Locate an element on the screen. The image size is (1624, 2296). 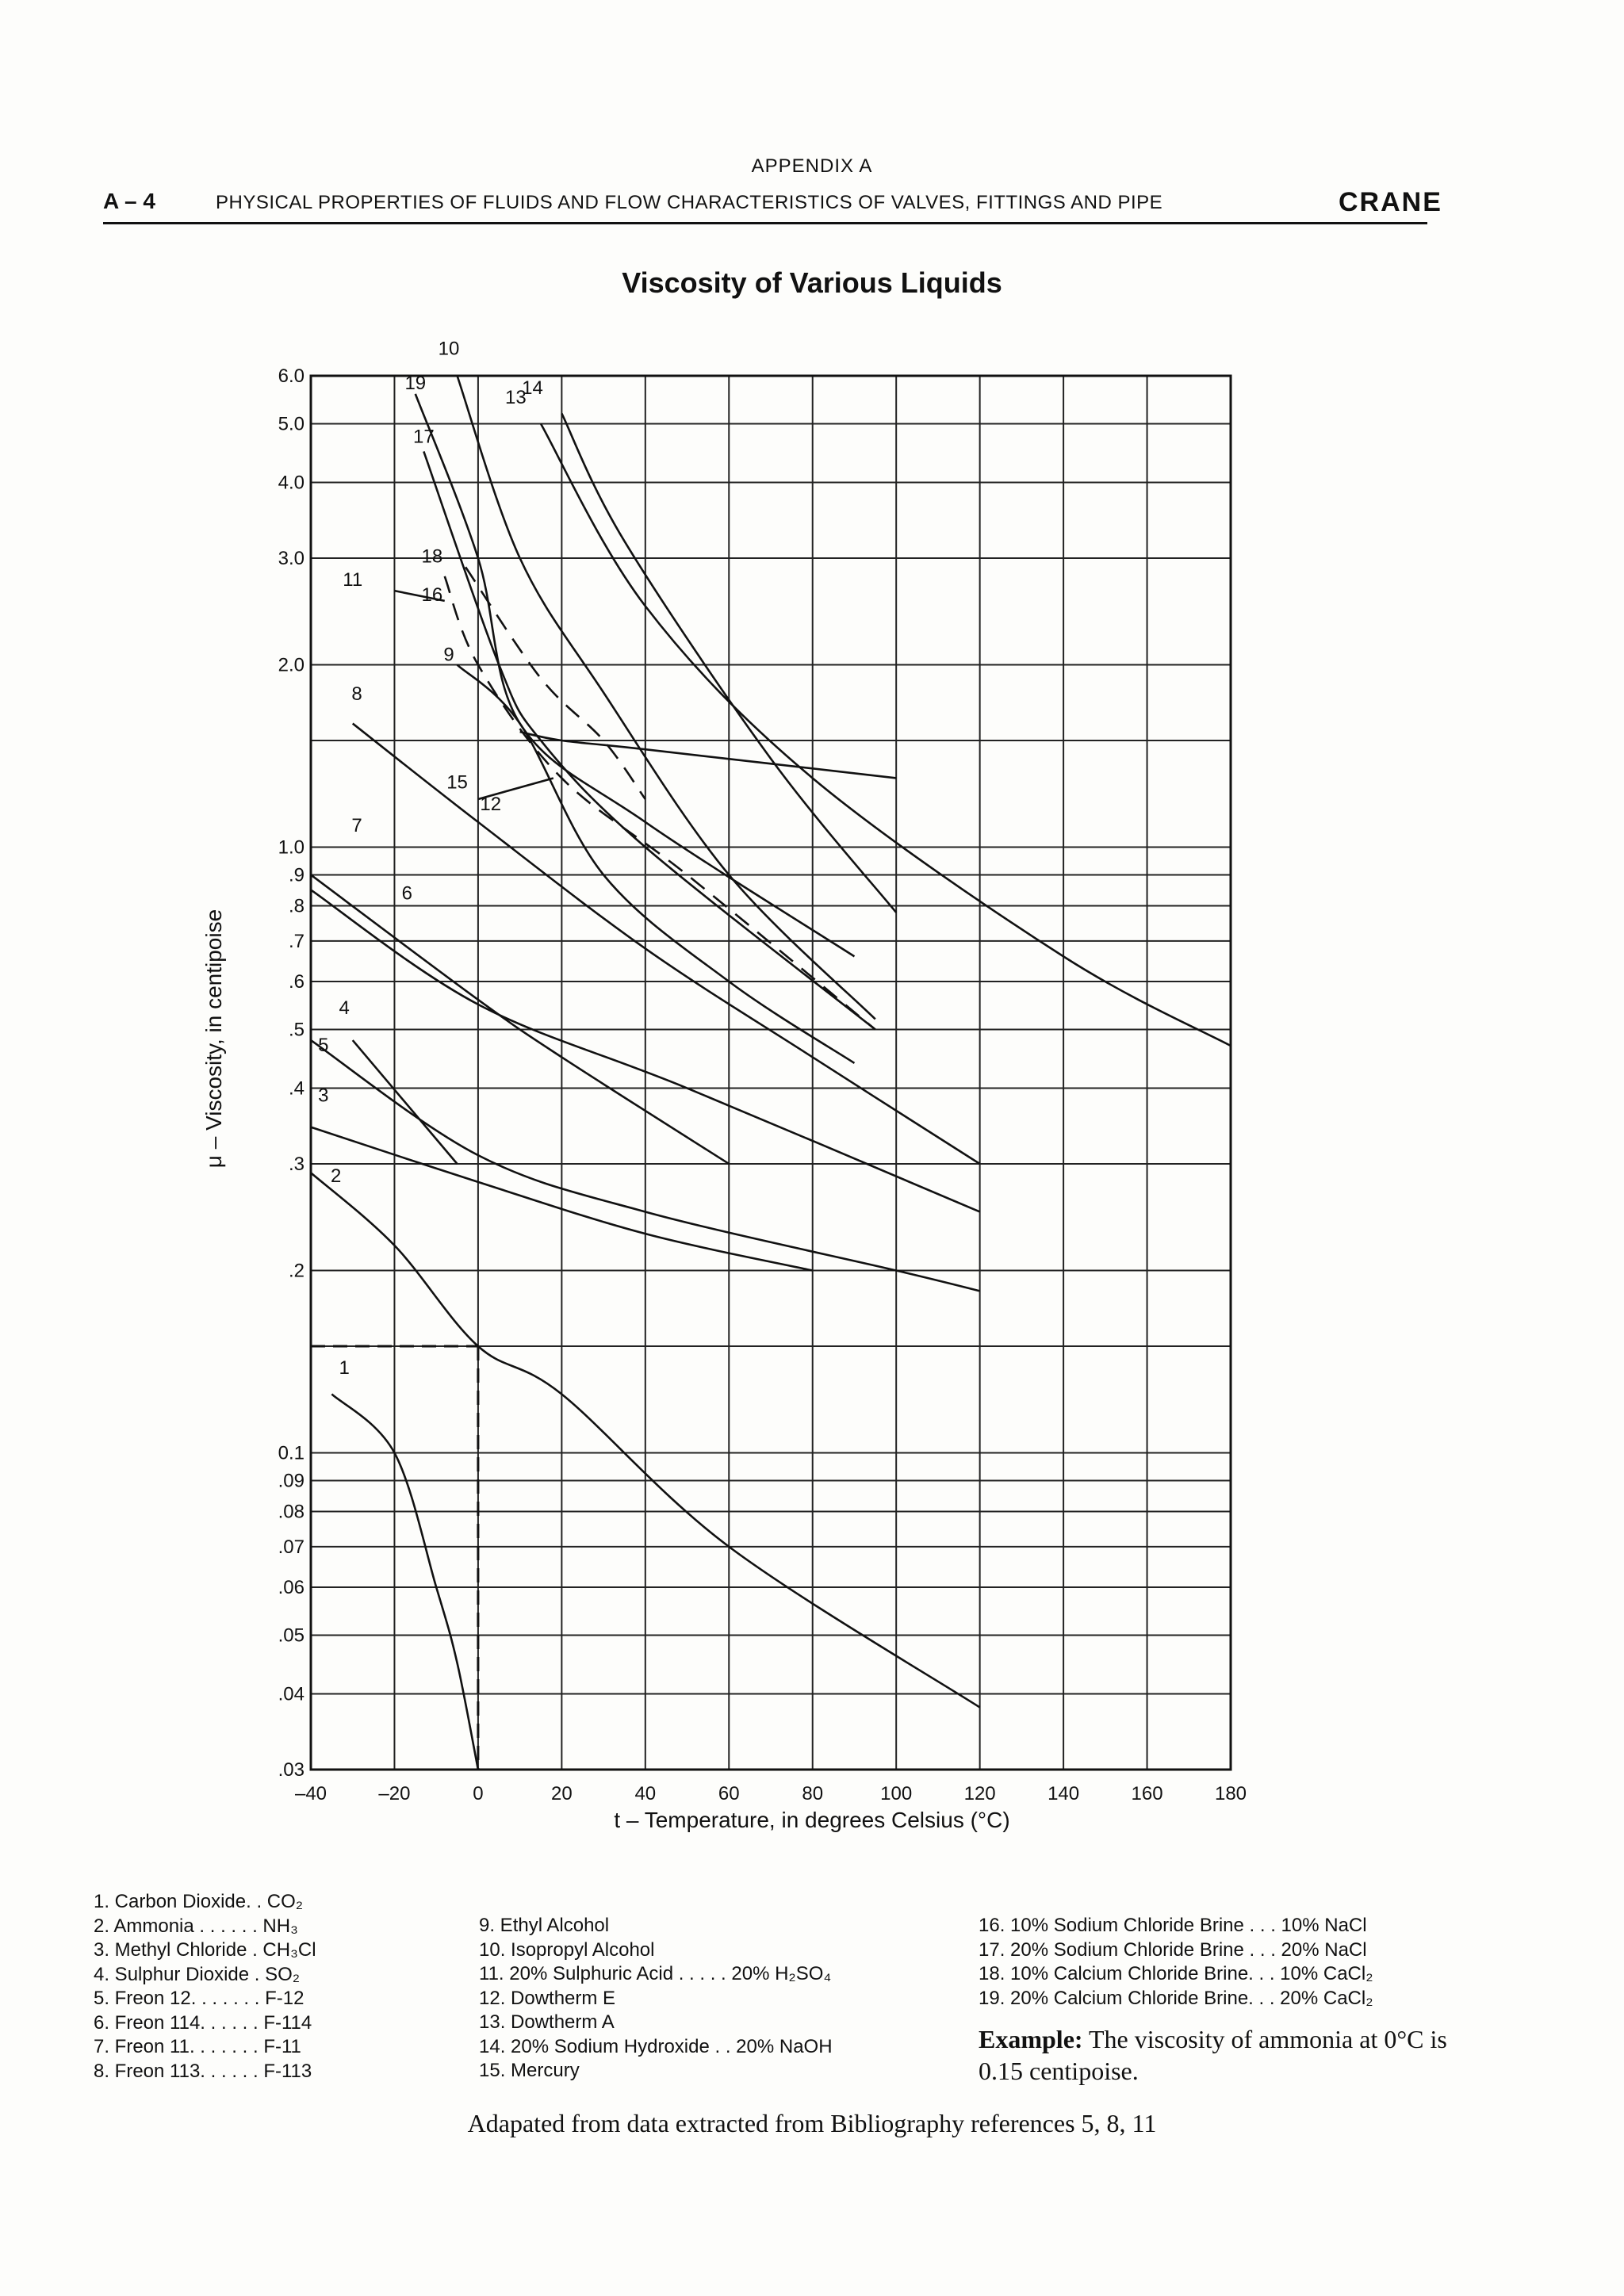
legend-item: 7. Freon 11. . . . . . . F-11 is located at coordinates (197, 2046).